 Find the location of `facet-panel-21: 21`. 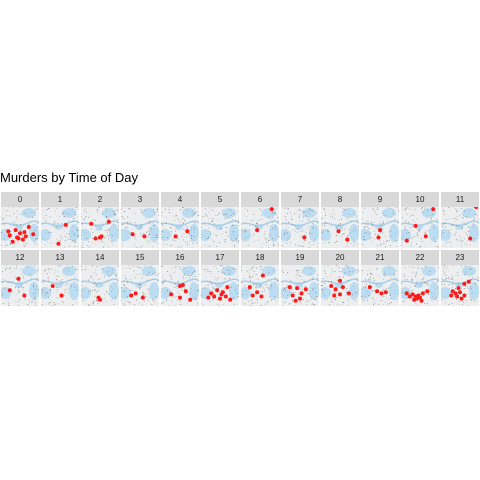

facet-panel-21: 21 is located at coordinates (380, 278).